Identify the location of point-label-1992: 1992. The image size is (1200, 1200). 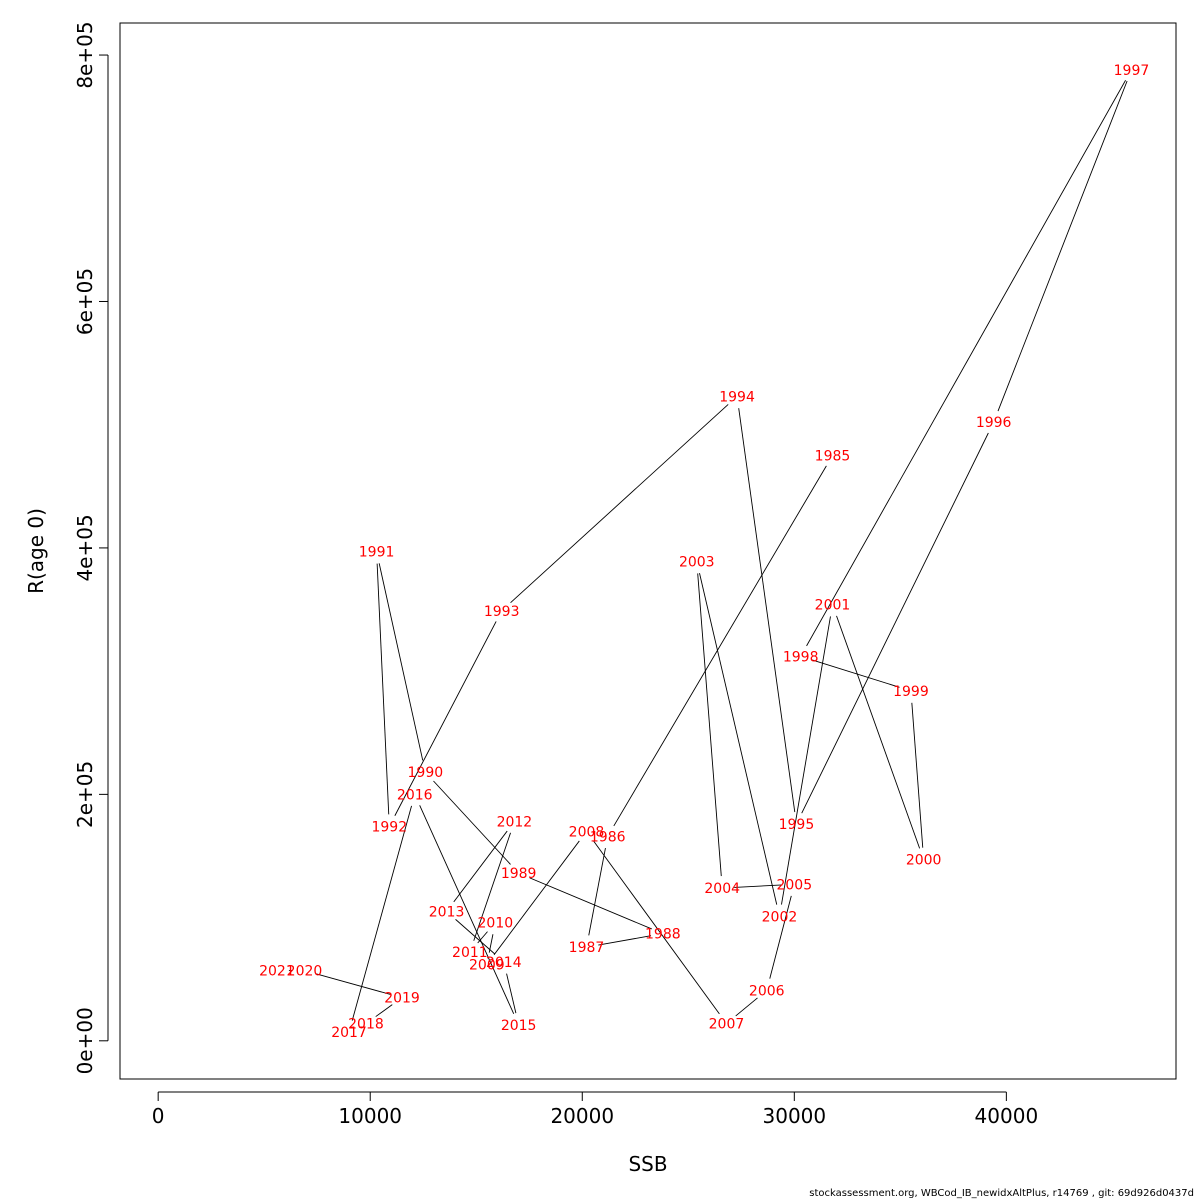
(389, 827).